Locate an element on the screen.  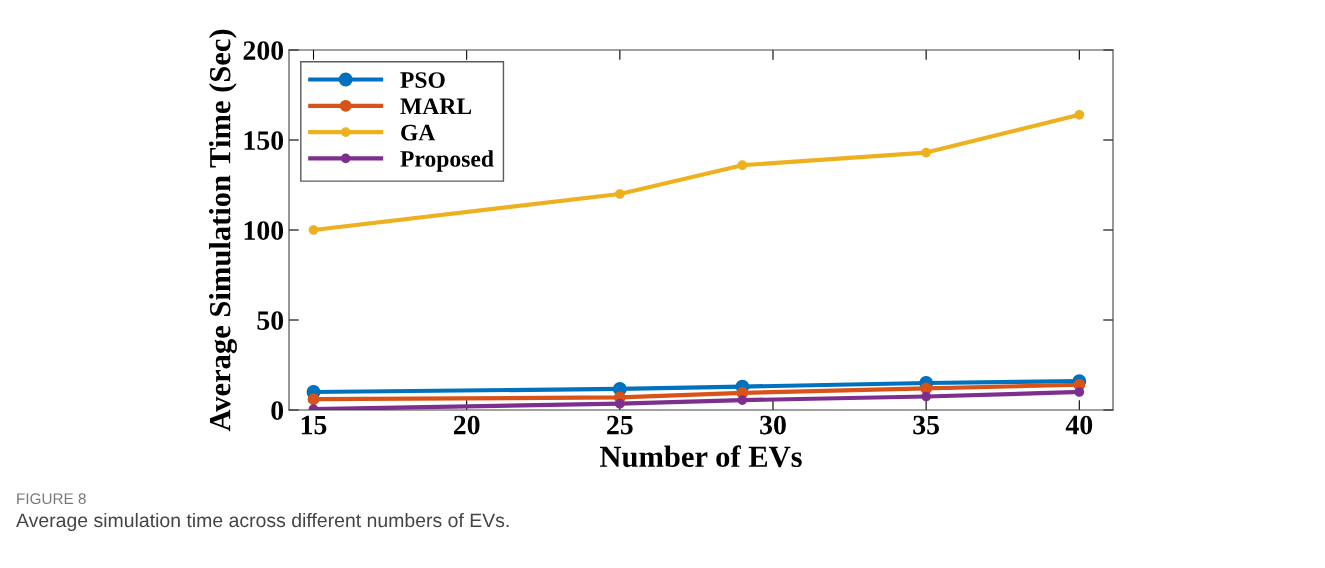
x-tick-label: 20 is located at coordinates (466, 425).